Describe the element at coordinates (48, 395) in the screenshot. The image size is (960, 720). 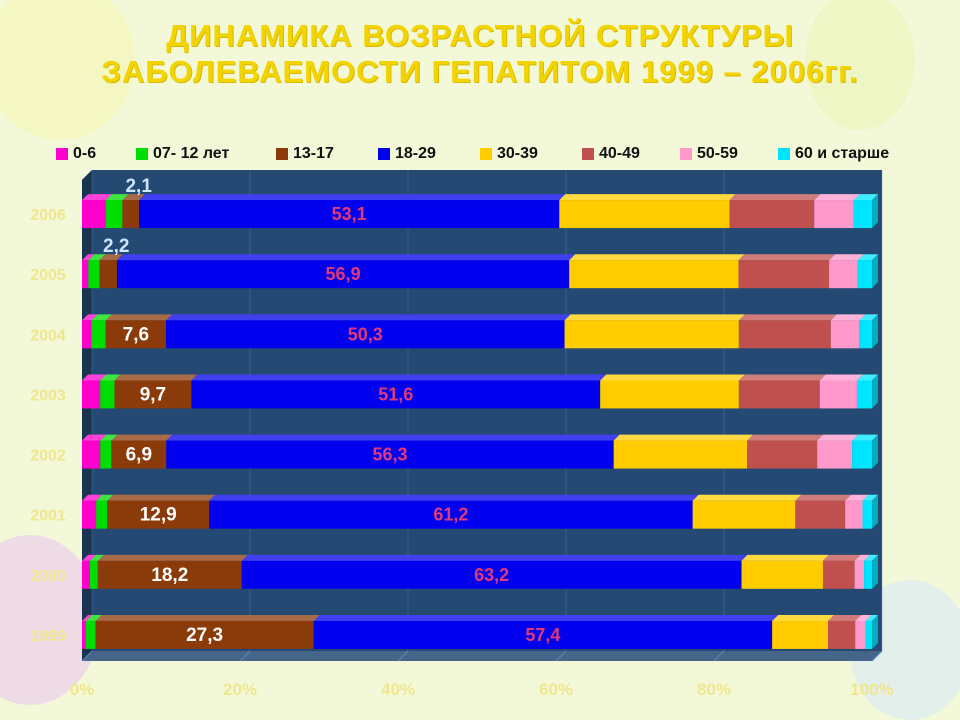
I see `y-category-label: 2003` at that location.